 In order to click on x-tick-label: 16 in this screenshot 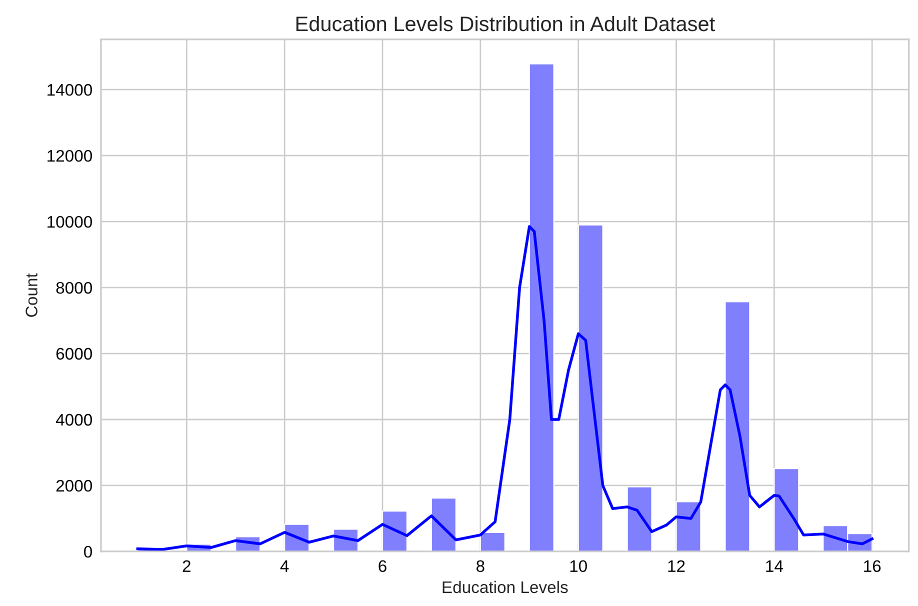, I will do `click(872, 566)`.